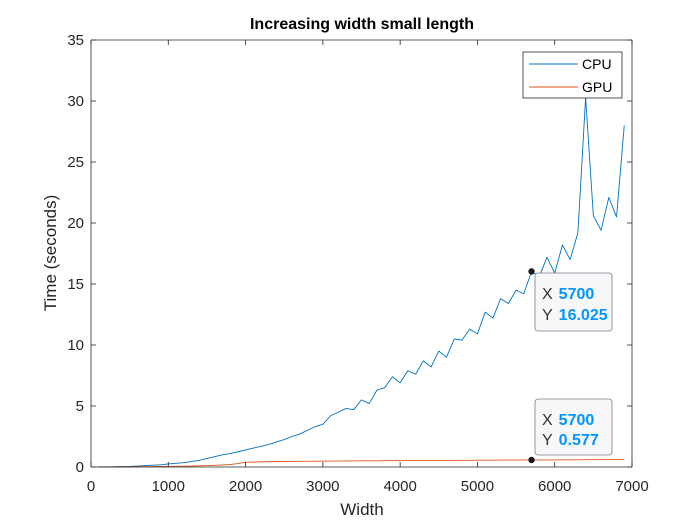 The width and height of the screenshot is (700, 525). I want to click on legend: CPU GPU, so click(572, 75).